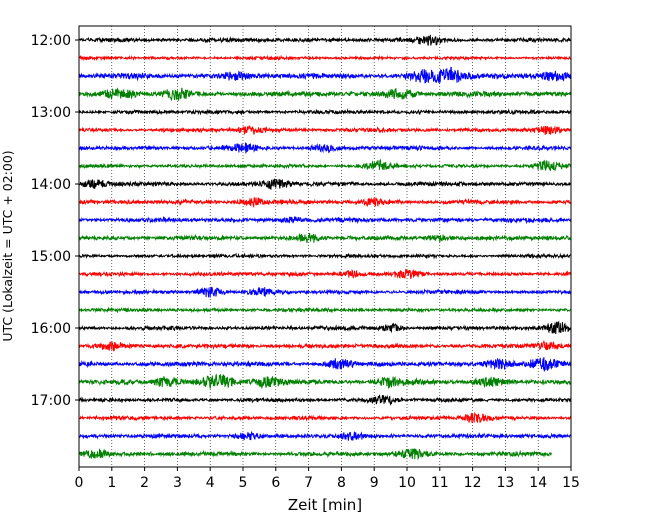  What do you see at coordinates (111, 483) in the screenshot?
I see `x-tick-label-1: 1` at bounding box center [111, 483].